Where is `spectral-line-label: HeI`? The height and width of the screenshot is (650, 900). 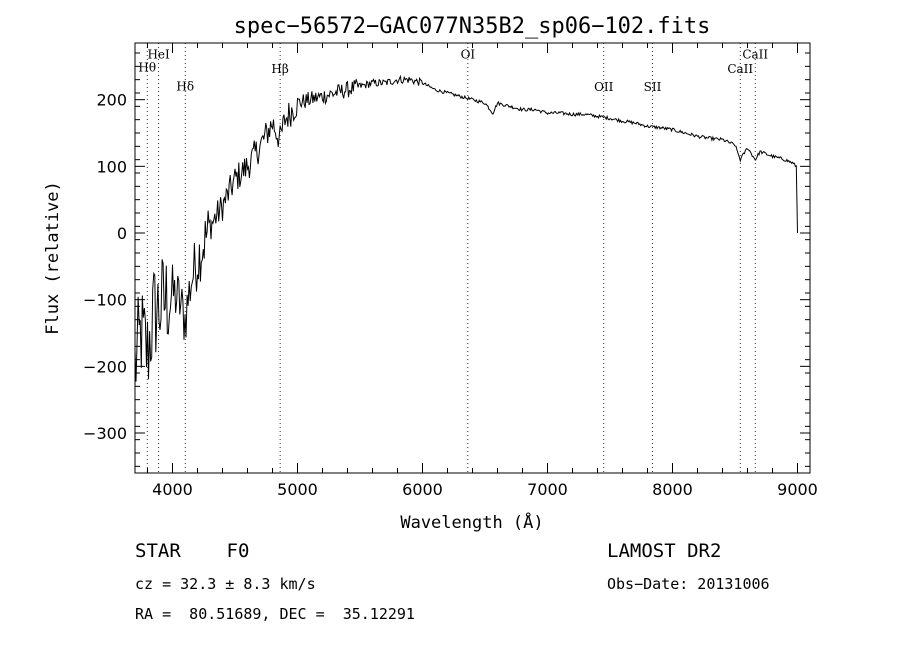
spectral-line-label: HeI is located at coordinates (158, 54).